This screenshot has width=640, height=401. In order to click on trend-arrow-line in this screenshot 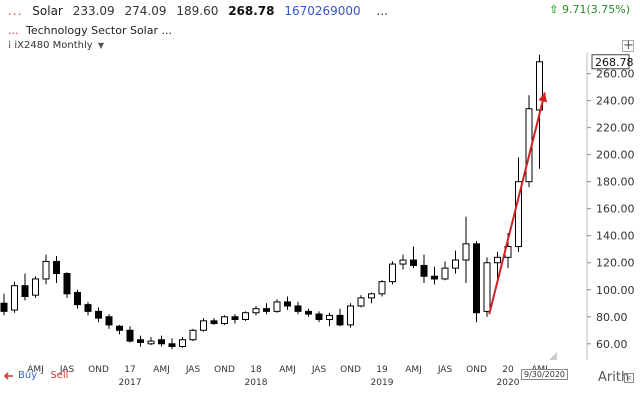, I will do `click(517, 203)`.